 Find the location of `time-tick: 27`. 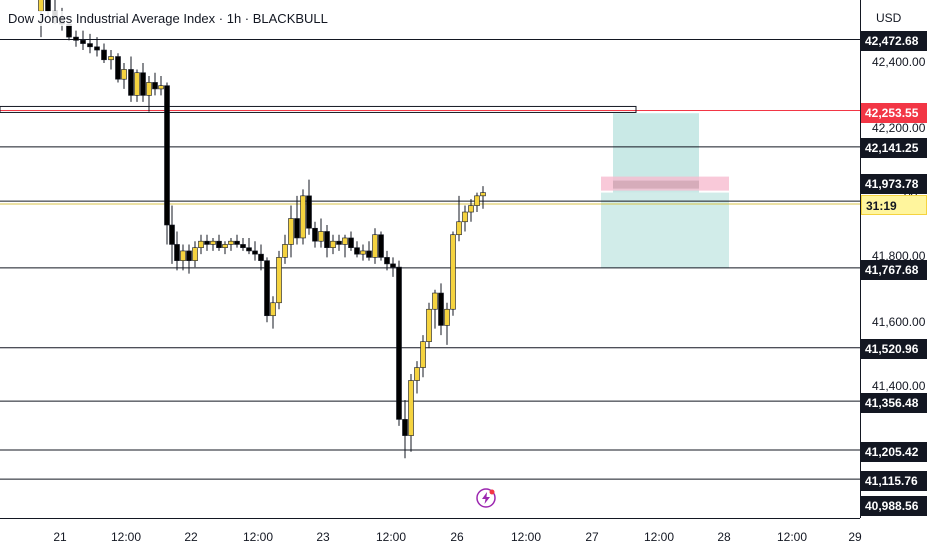

time-tick: 27 is located at coordinates (592, 537).